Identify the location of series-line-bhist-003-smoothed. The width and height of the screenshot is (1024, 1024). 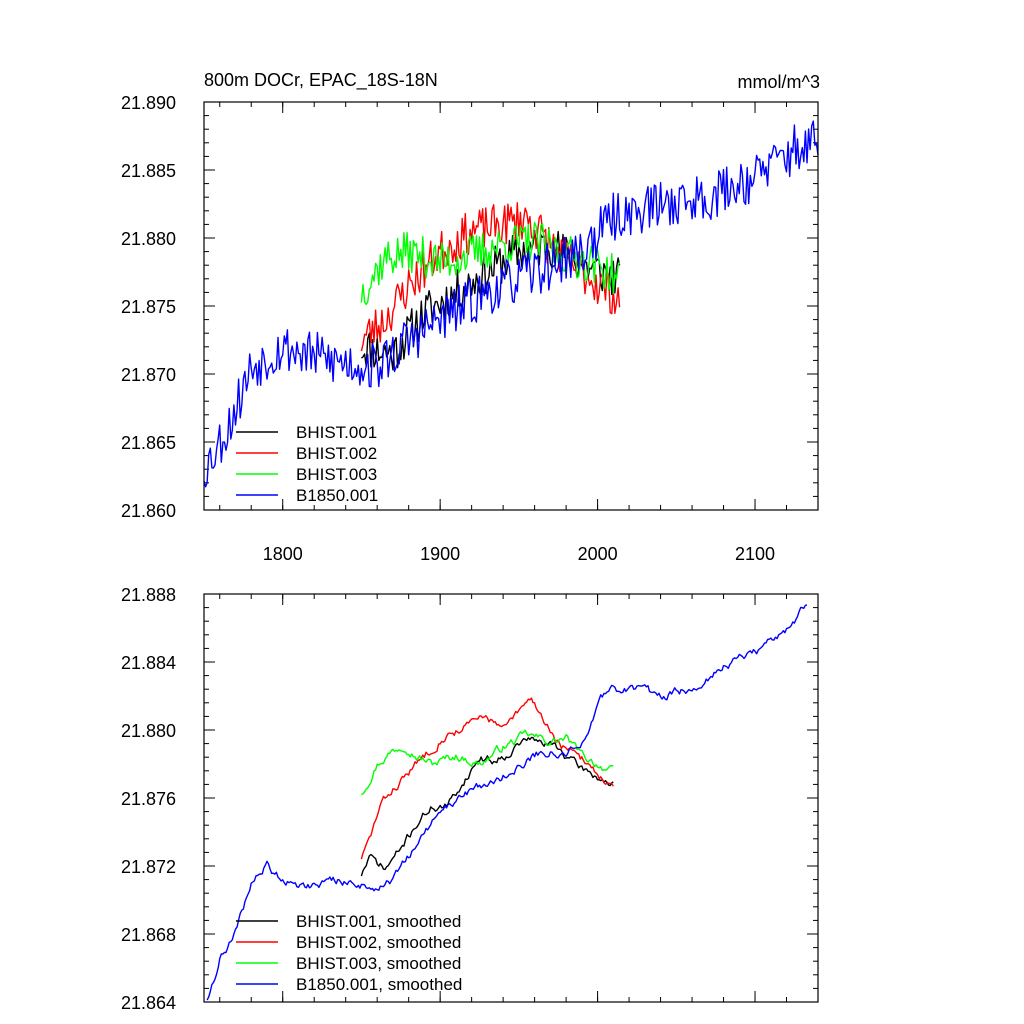
(487, 762).